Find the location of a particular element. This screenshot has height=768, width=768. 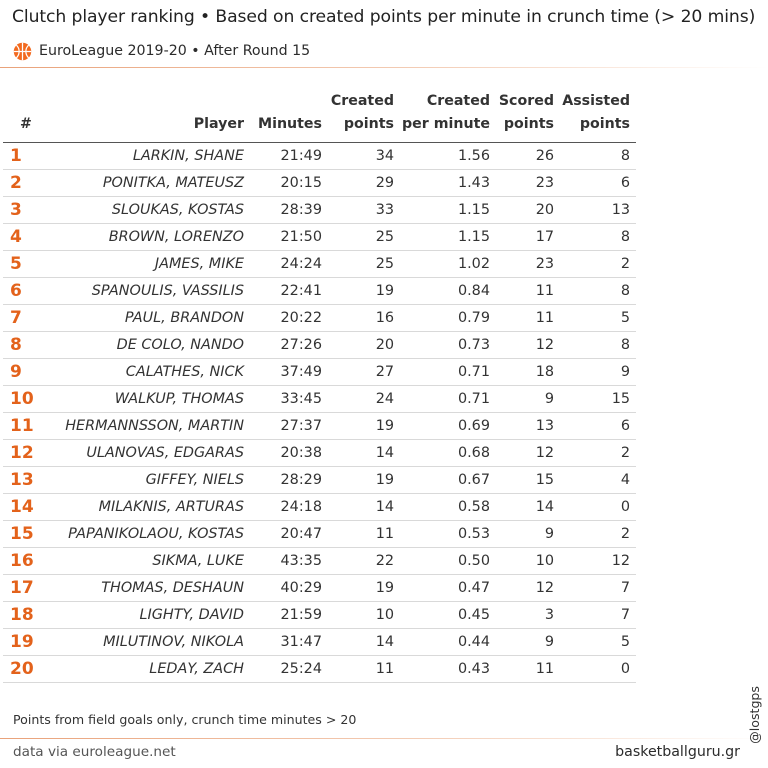

cell-player: MILAKNIS, ARTURAS is located at coordinates (145, 507).